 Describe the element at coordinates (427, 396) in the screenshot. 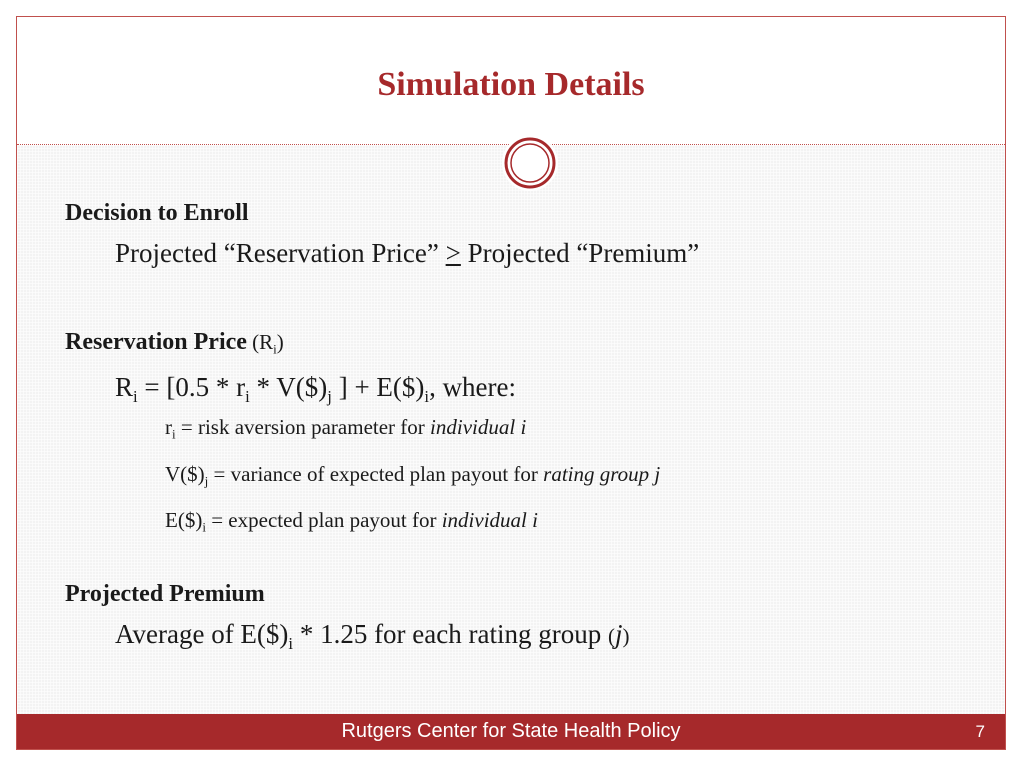

I see `formula-sub-4: i` at that location.